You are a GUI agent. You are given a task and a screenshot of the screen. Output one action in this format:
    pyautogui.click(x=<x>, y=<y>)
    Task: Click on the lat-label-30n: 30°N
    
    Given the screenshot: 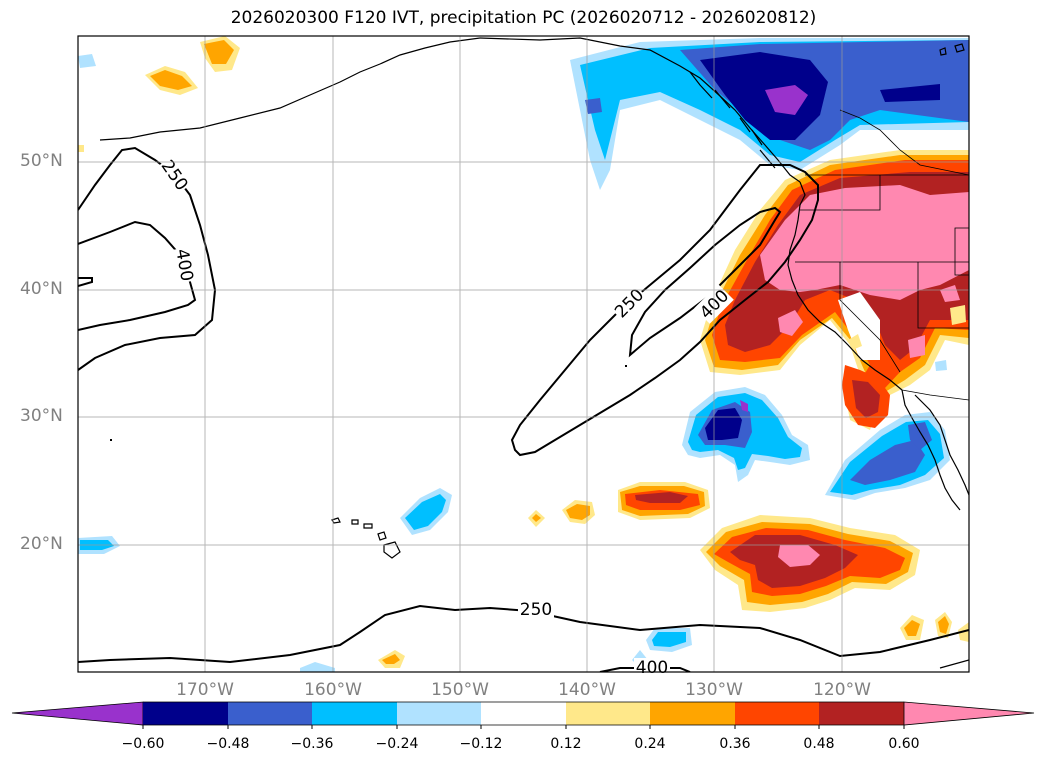 What is the action you would take?
    pyautogui.click(x=41, y=416)
    